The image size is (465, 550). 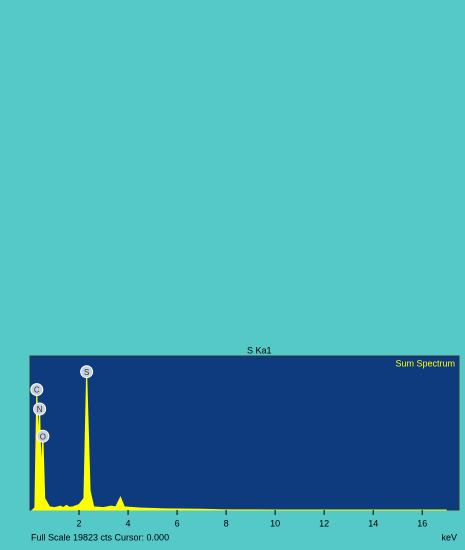 What do you see at coordinates (79, 523) in the screenshot?
I see `x-tick-label: 2` at bounding box center [79, 523].